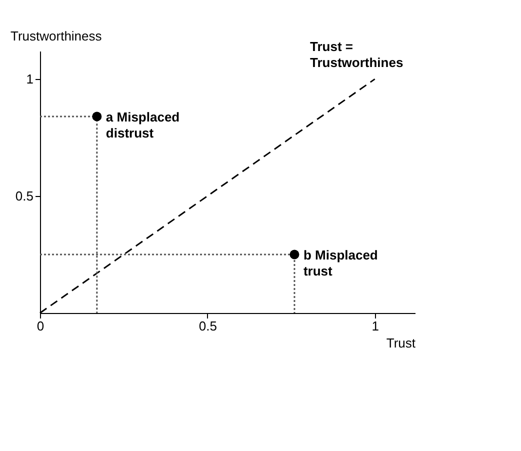  Describe the element at coordinates (40, 326) in the screenshot. I see `x-tick-label: 0` at that location.